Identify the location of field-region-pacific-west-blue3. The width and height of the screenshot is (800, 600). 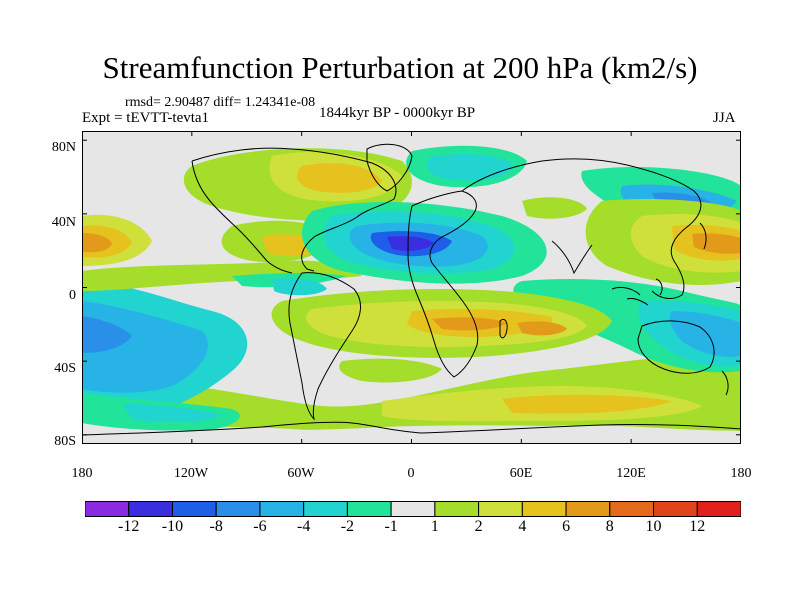
(107, 334).